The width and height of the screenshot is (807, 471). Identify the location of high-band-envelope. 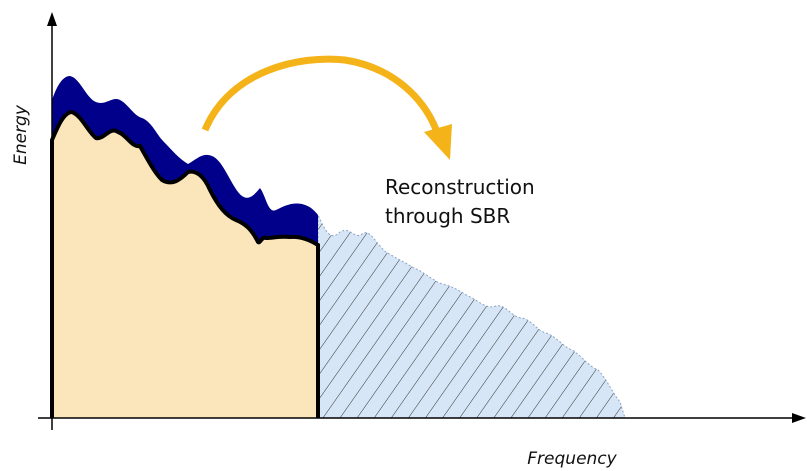
(185, 160).